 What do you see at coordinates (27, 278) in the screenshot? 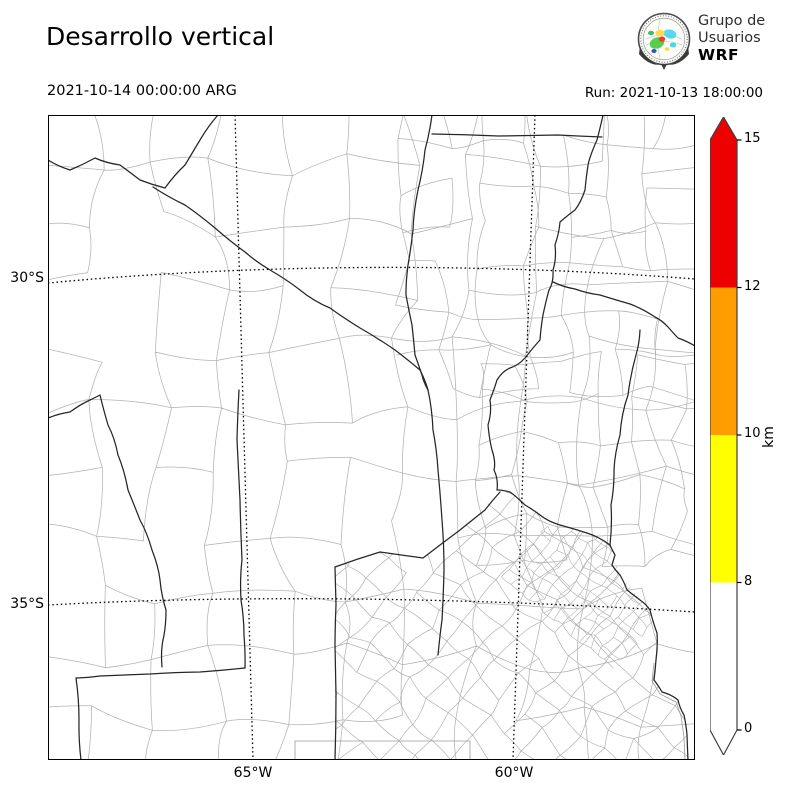
I see `lat-label-30s: 30°S` at bounding box center [27, 278].